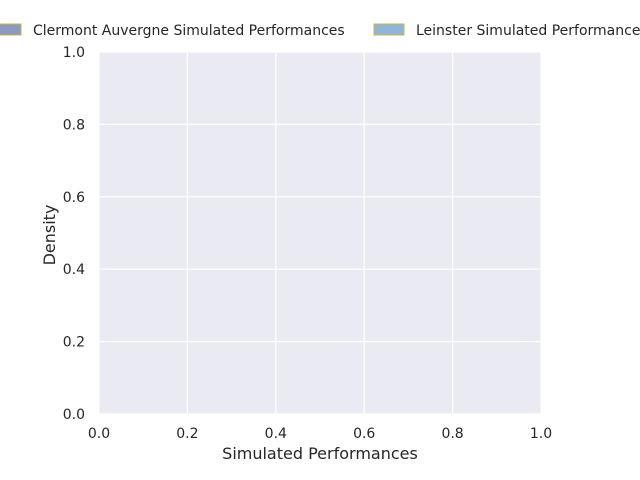  Describe the element at coordinates (74, 270) in the screenshot. I see `y-tick-label: 0.4` at that location.